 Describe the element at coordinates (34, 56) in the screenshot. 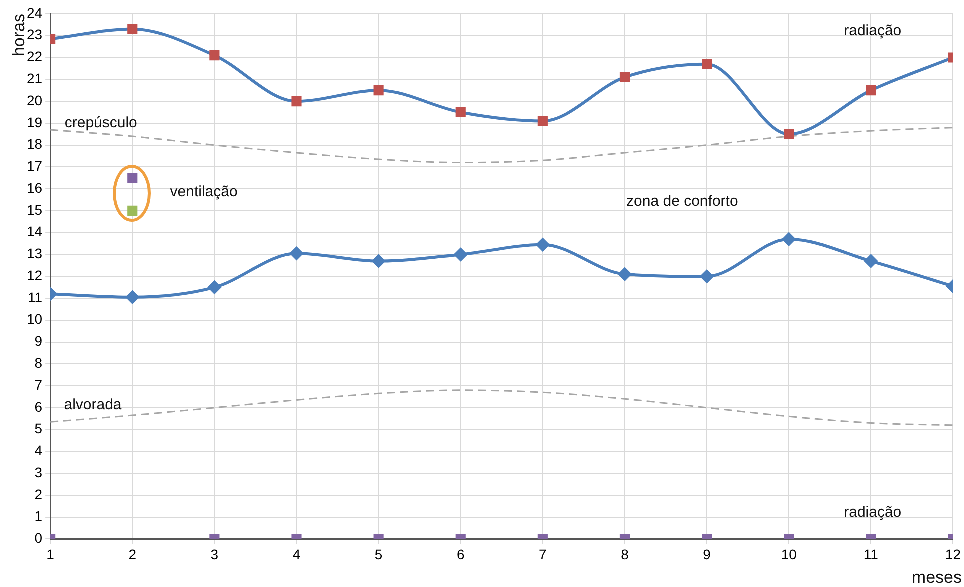

I see `y-tick-label: 22` at that location.